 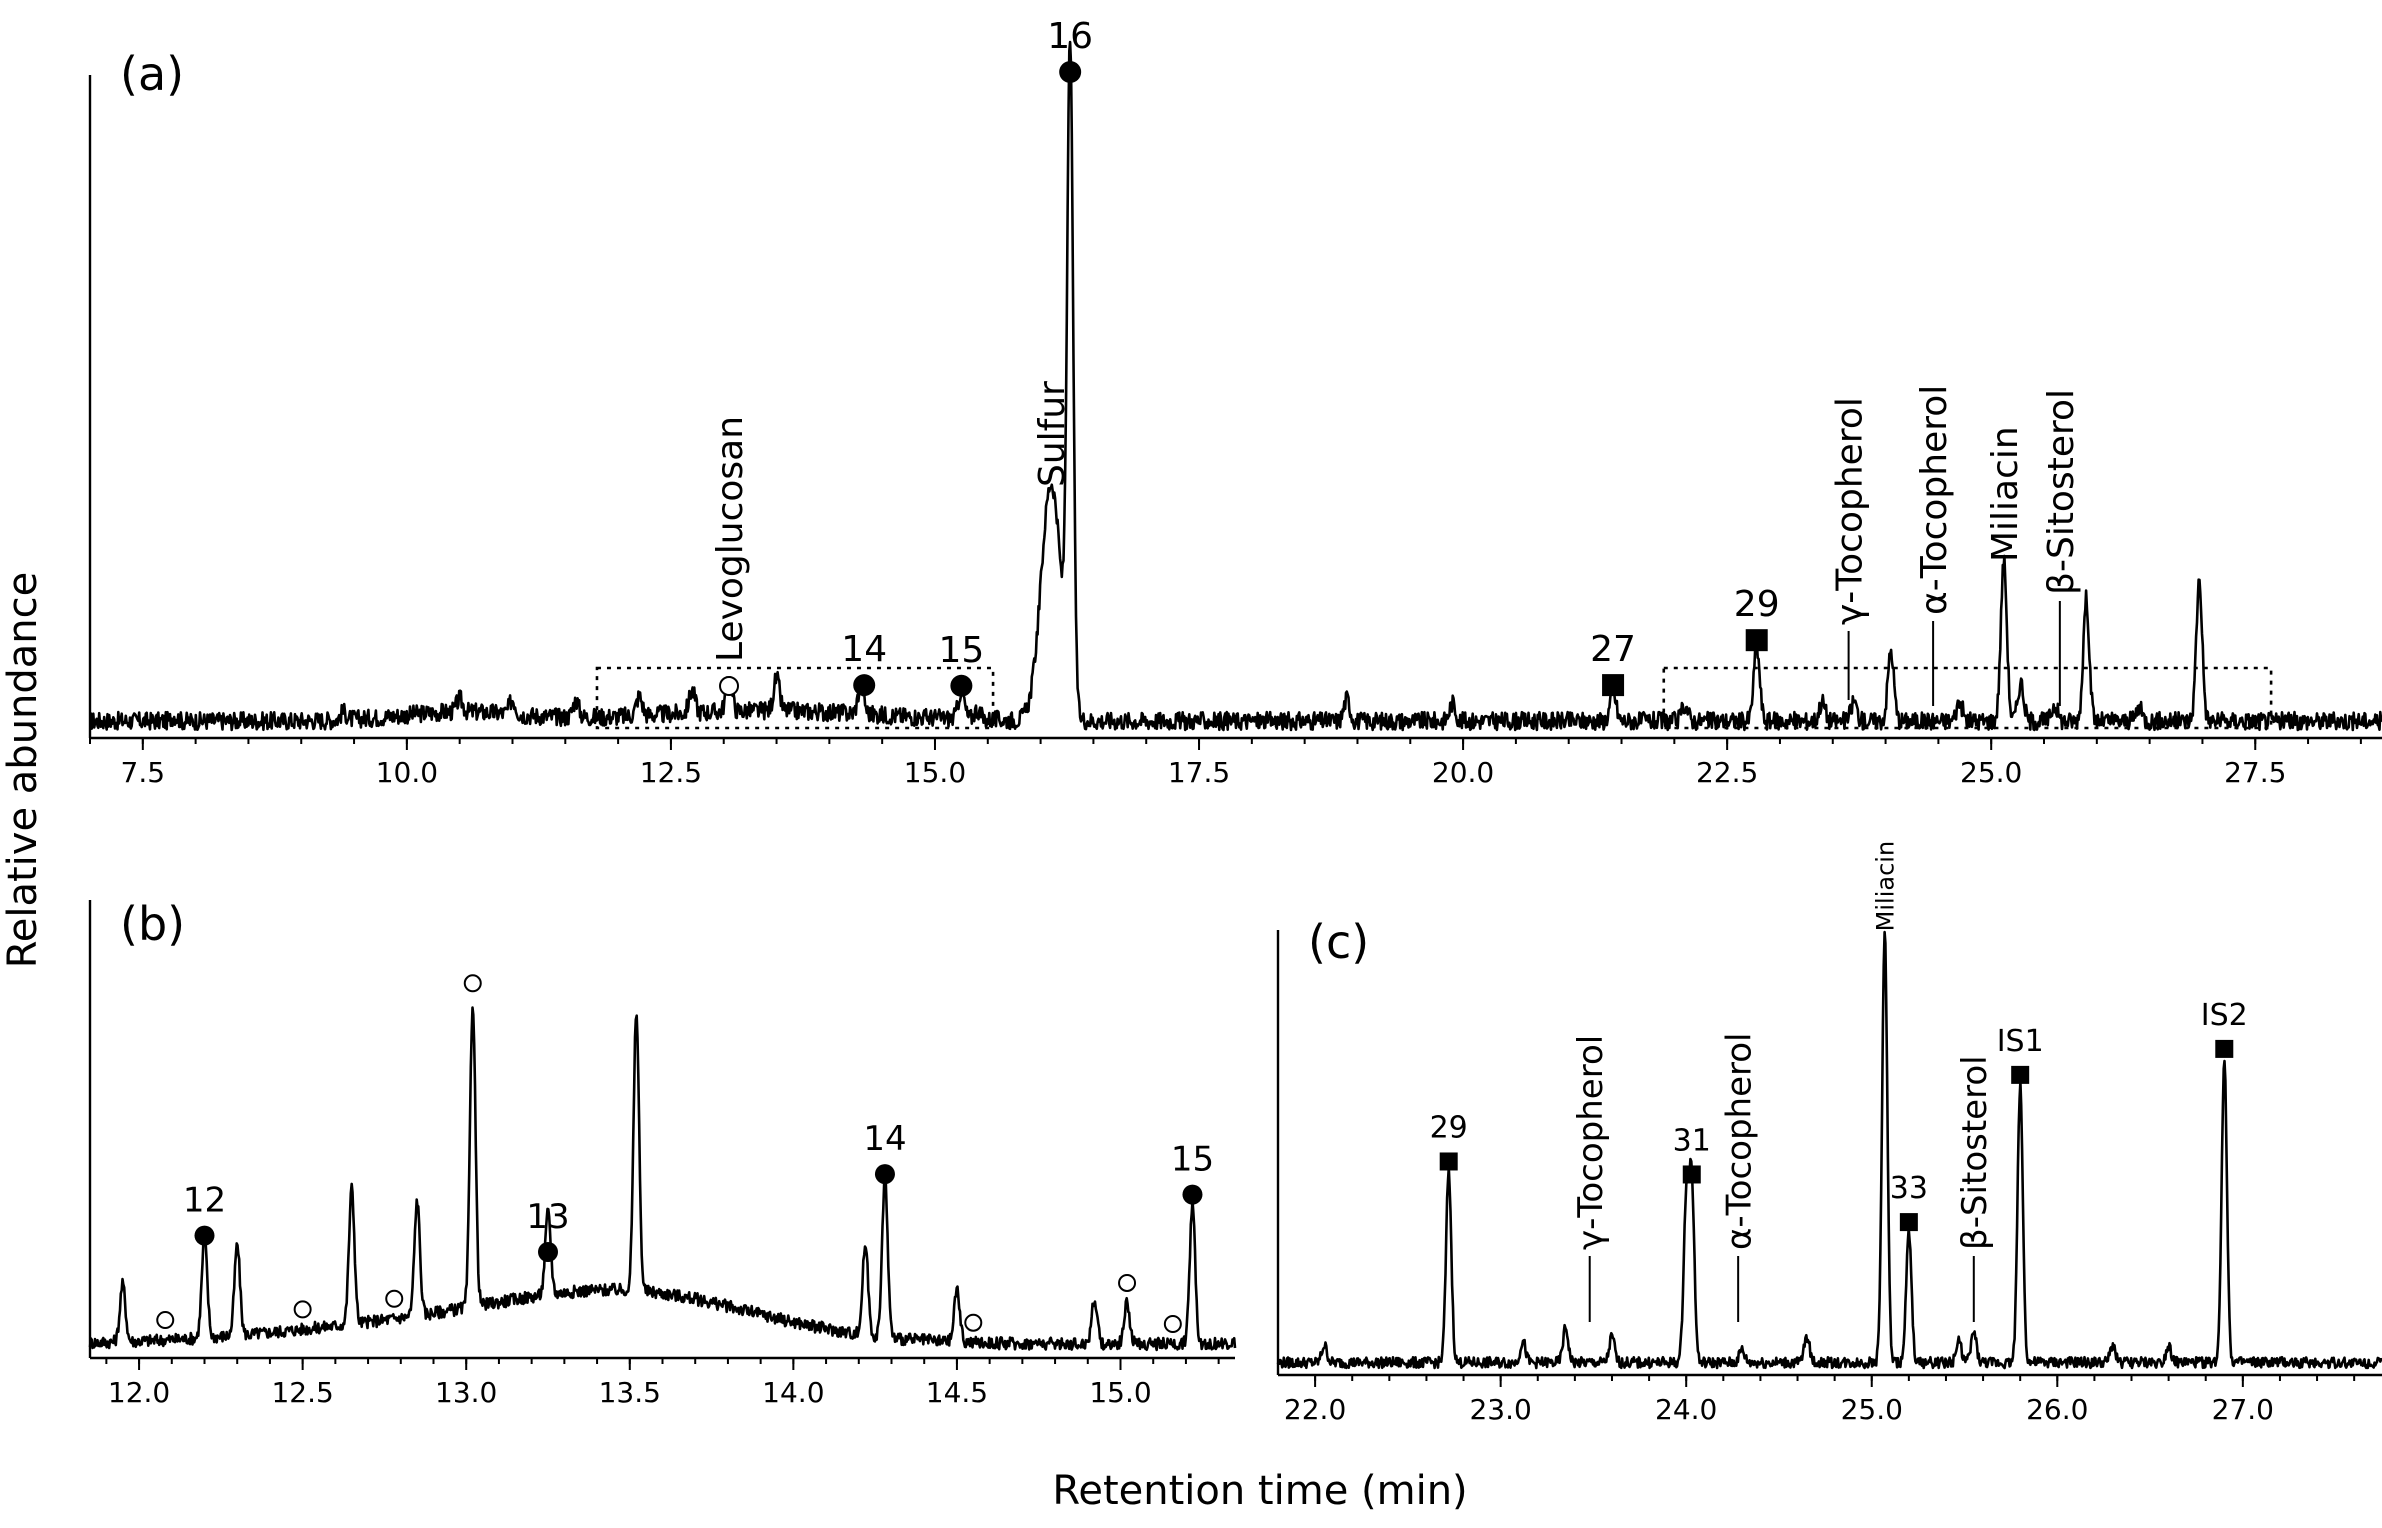 I want to click on x-tick-label: 13.5, so click(x=630, y=1392).